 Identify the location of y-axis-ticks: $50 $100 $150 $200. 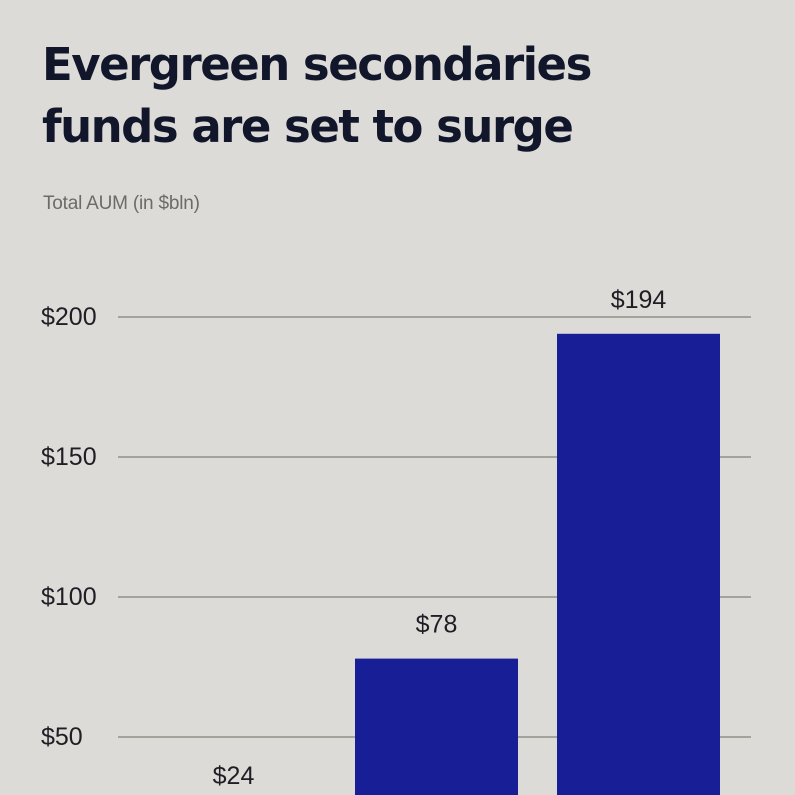
(69, 527).